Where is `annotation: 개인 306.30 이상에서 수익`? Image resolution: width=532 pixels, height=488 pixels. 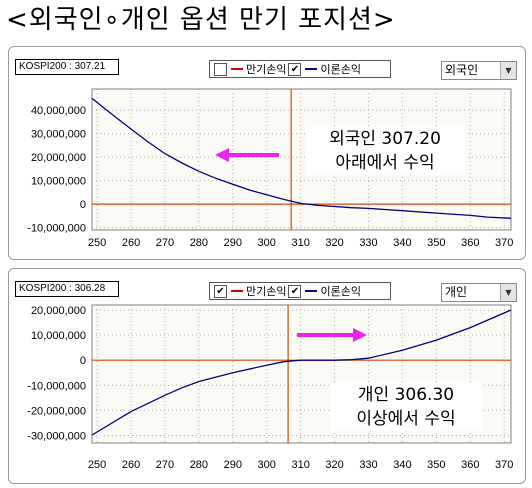 annotation: 개인 306.30 이상에서 수익 is located at coordinates (406, 407).